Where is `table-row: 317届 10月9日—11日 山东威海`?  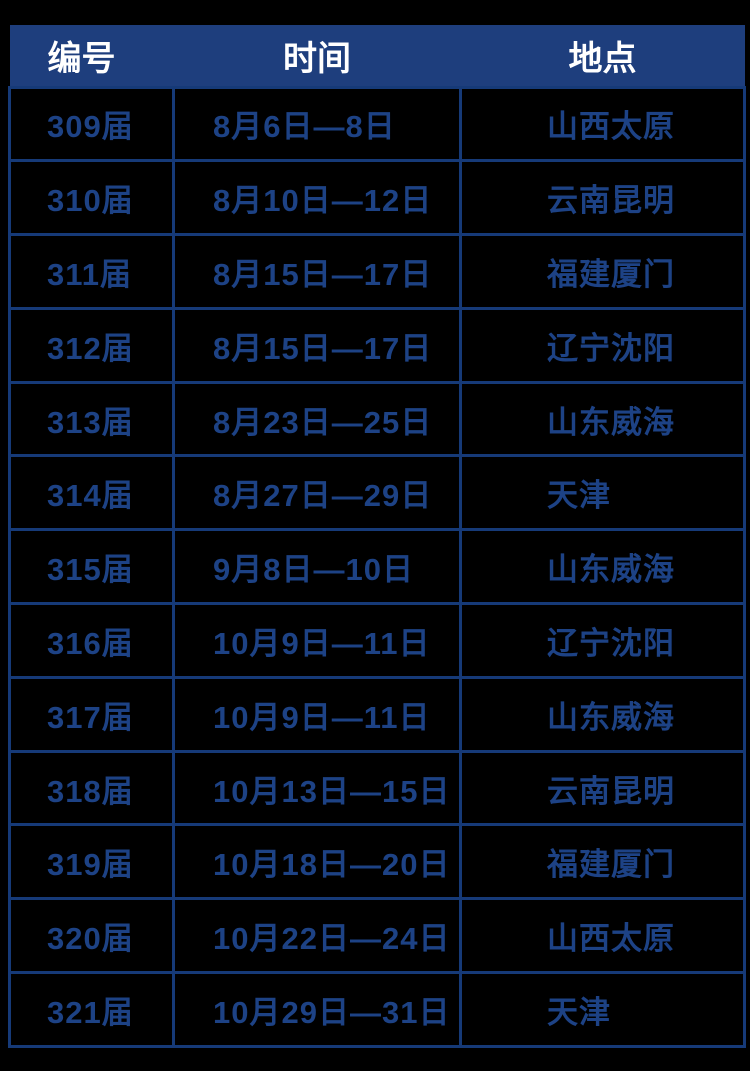
table-row: 317届 10月9日—11日 山东威海 is located at coordinates (377, 714).